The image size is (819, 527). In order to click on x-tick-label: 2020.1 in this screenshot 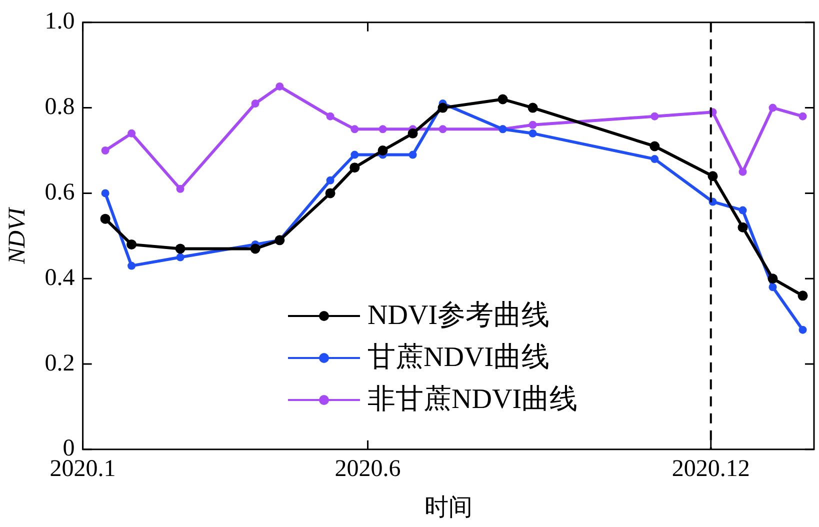, I will do `click(83, 469)`.